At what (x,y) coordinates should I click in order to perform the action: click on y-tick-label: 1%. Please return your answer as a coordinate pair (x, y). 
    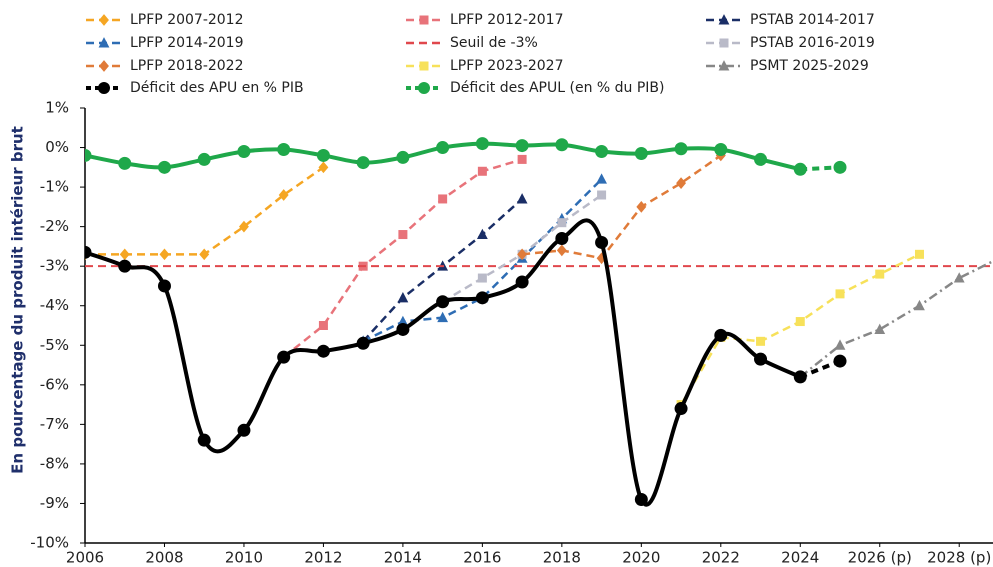
    Looking at the image, I should click on (57, 108).